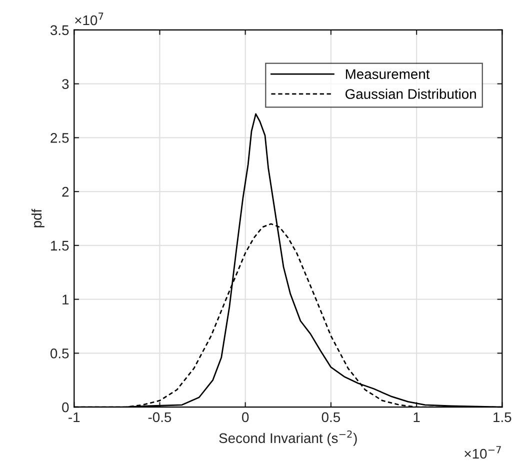 The image size is (522, 475). Describe the element at coordinates (65, 191) in the screenshot. I see `y-tick-label: 2` at that location.